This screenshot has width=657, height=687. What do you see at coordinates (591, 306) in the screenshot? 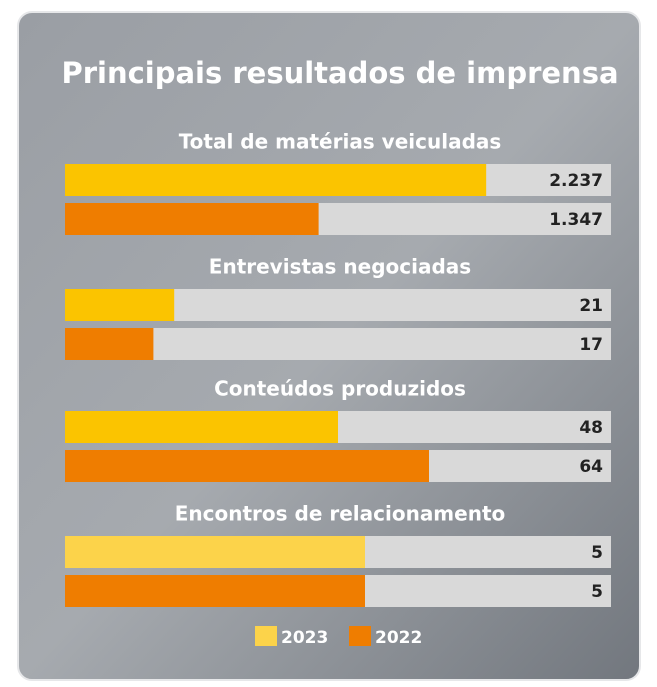
I see `value-label: 21` at bounding box center [591, 306].